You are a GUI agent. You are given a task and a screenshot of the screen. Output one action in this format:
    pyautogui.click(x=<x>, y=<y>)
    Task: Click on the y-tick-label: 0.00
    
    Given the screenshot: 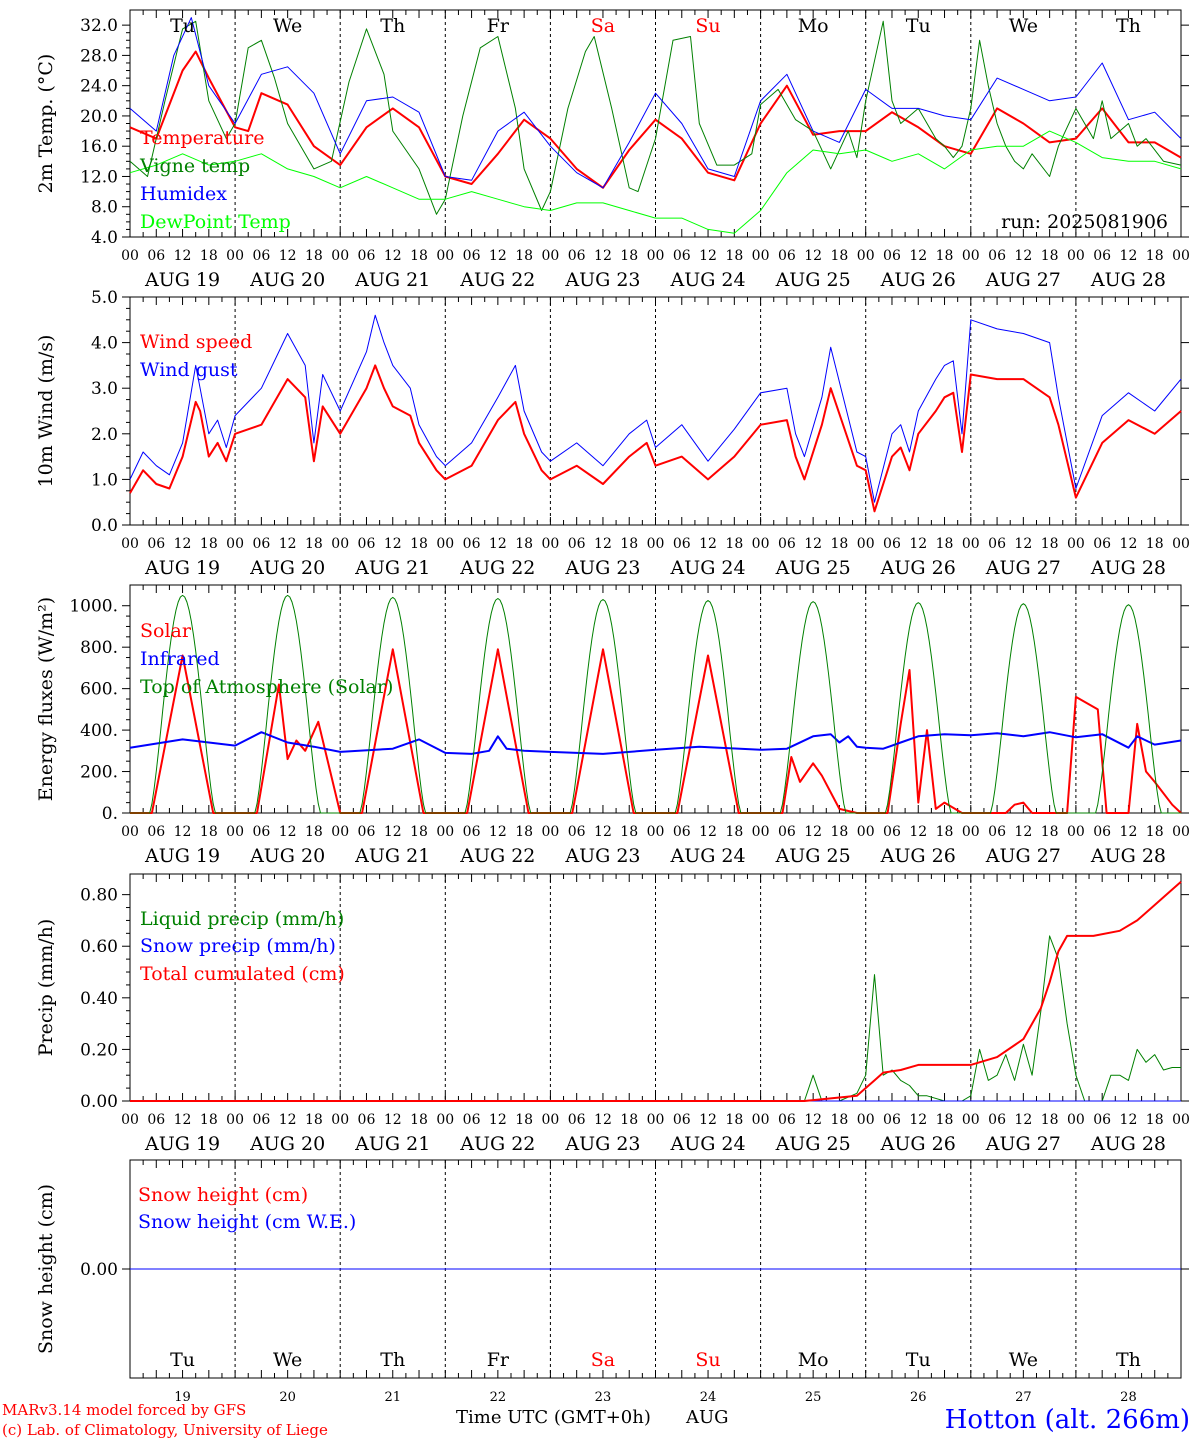 What is the action you would take?
    pyautogui.click(x=99, y=1270)
    